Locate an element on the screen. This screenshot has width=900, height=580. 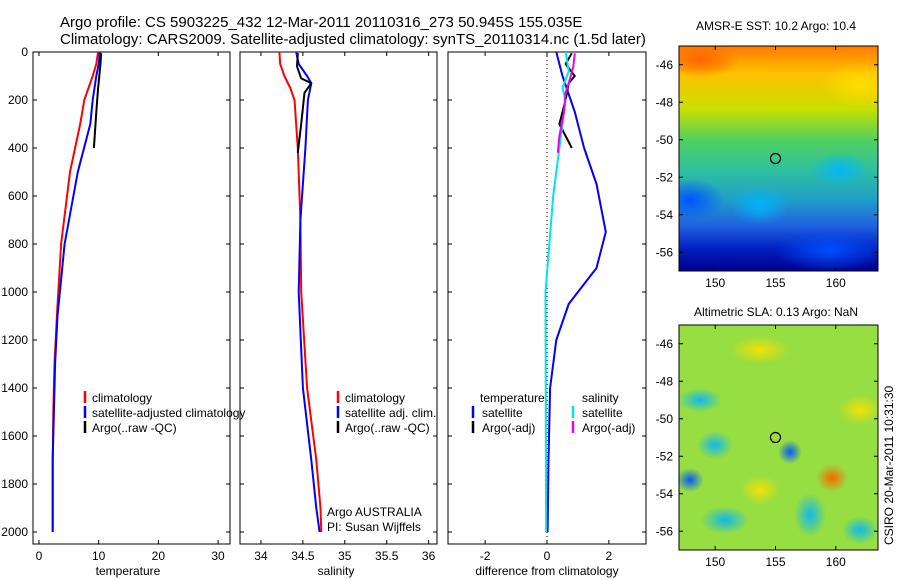
sst-profile-marker is located at coordinates (775, 158).